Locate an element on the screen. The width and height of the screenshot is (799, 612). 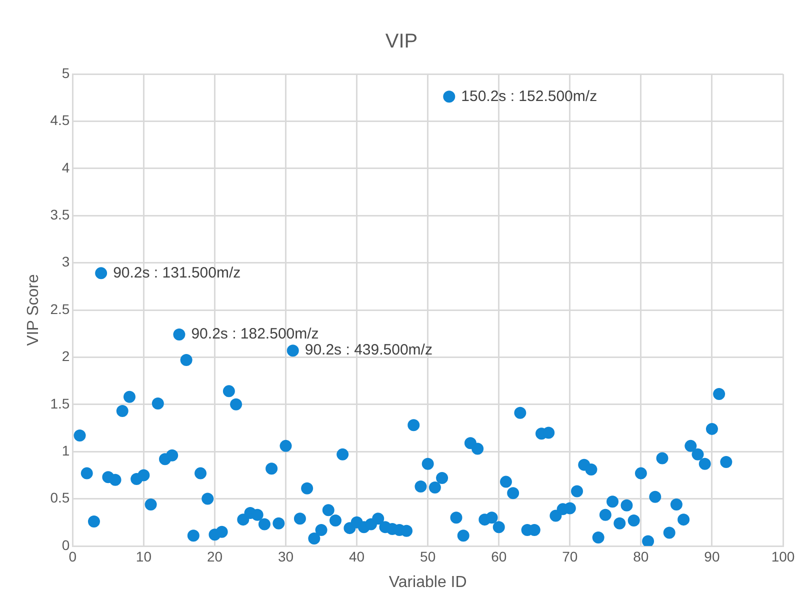
y-tick-label: 2 is located at coordinates (66, 356).